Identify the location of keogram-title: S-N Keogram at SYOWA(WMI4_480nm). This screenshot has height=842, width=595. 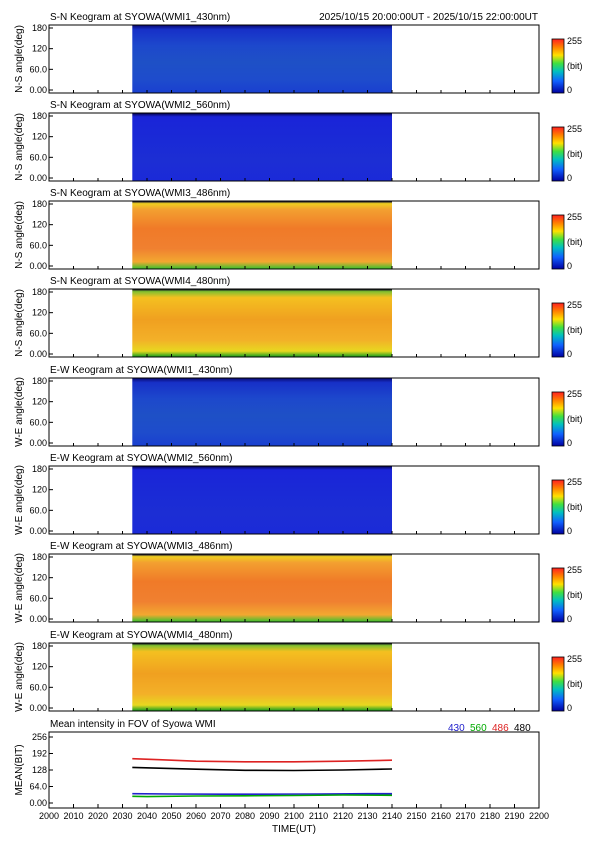
(140, 281).